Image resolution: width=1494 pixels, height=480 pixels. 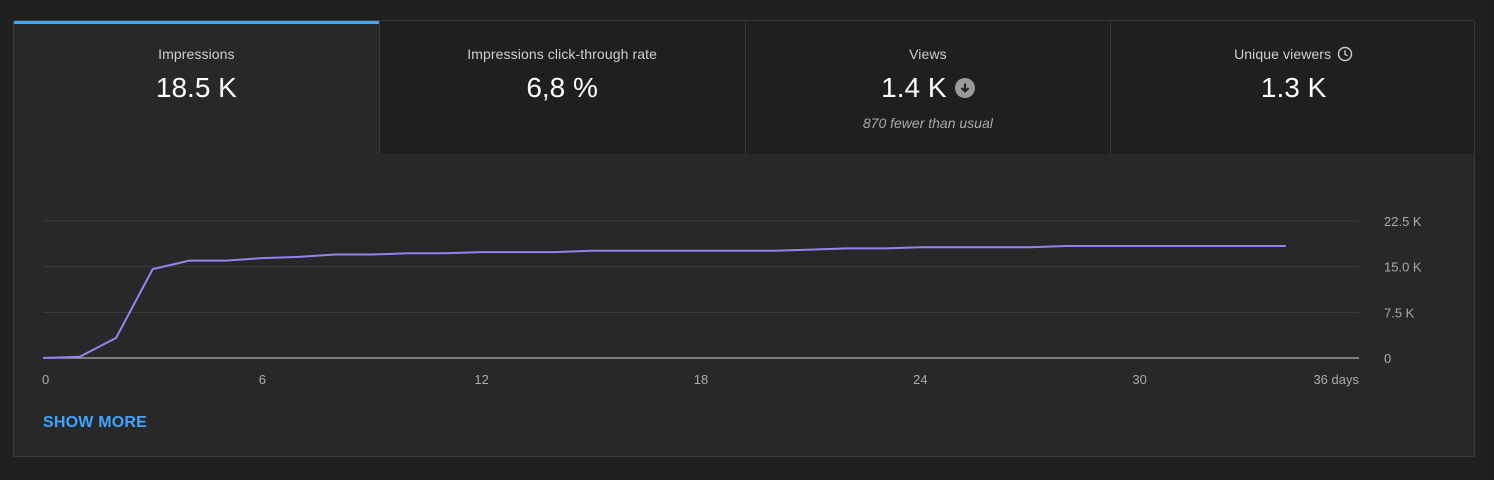 I want to click on tab-impressions: Impressions 18.5 K, so click(x=196, y=87).